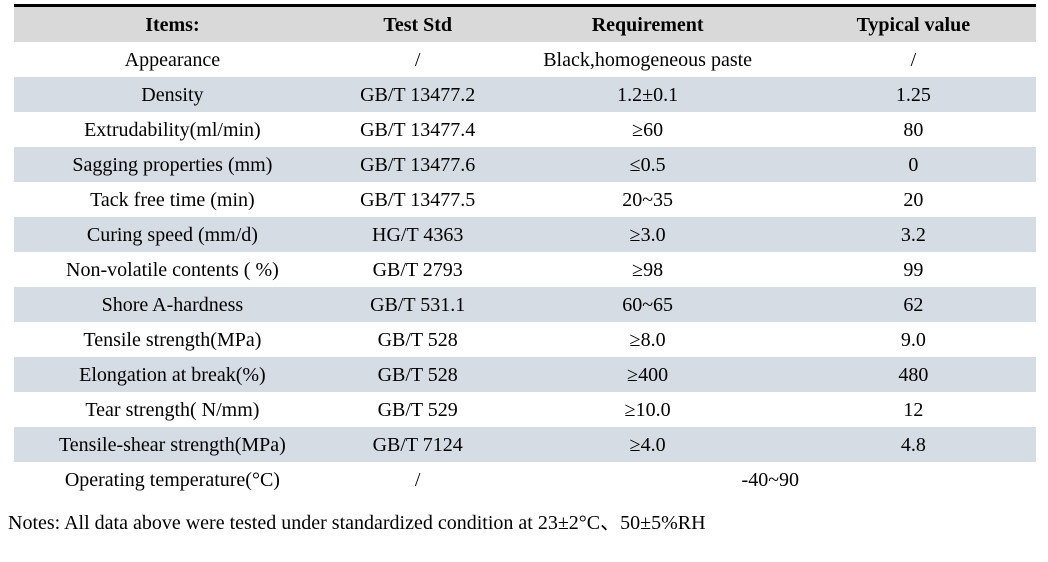 The width and height of the screenshot is (1048, 562). I want to click on table-row-tear-strength: Tear strength( N/mm) GB/T 529 ≥10.0 12, so click(525, 409).